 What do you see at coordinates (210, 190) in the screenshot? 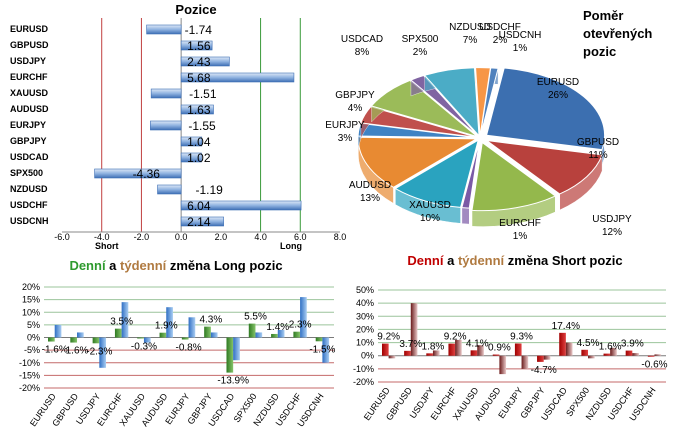
I see `value-label: -1.19` at bounding box center [210, 190].